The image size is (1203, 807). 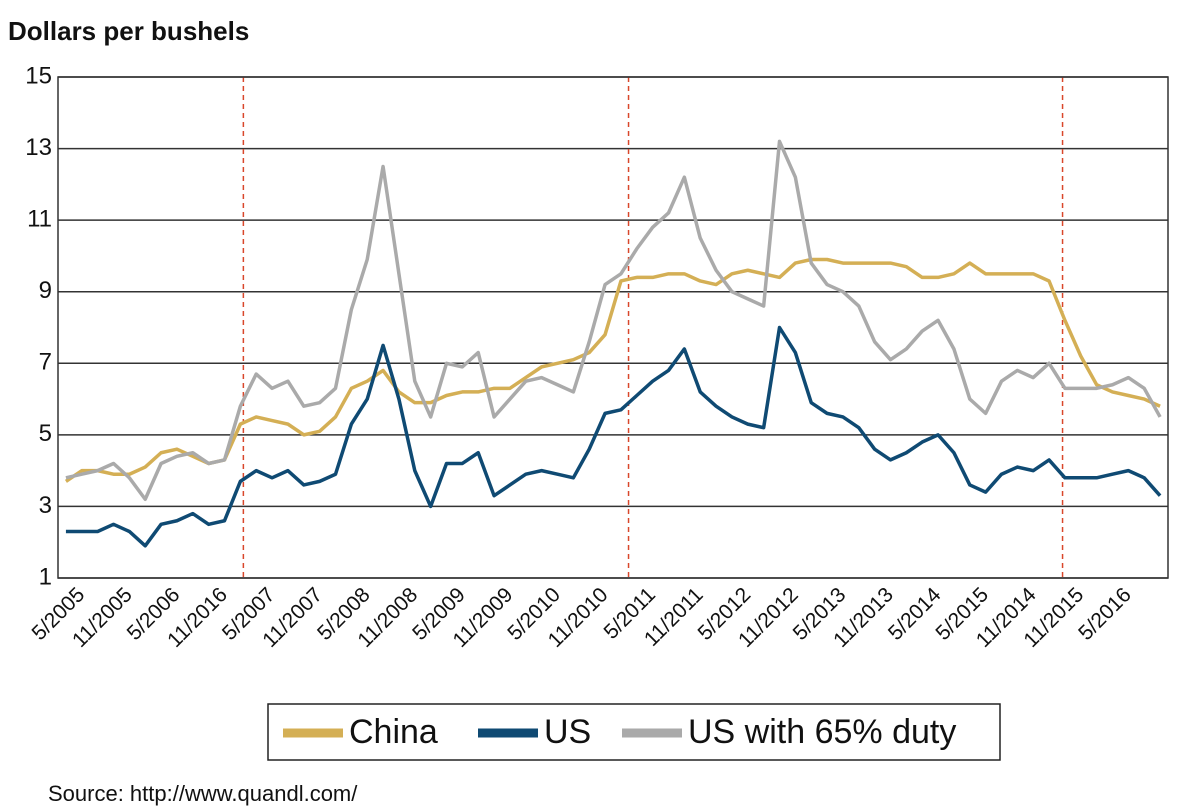 I want to click on y-tick-label: 13, so click(x=38, y=147).